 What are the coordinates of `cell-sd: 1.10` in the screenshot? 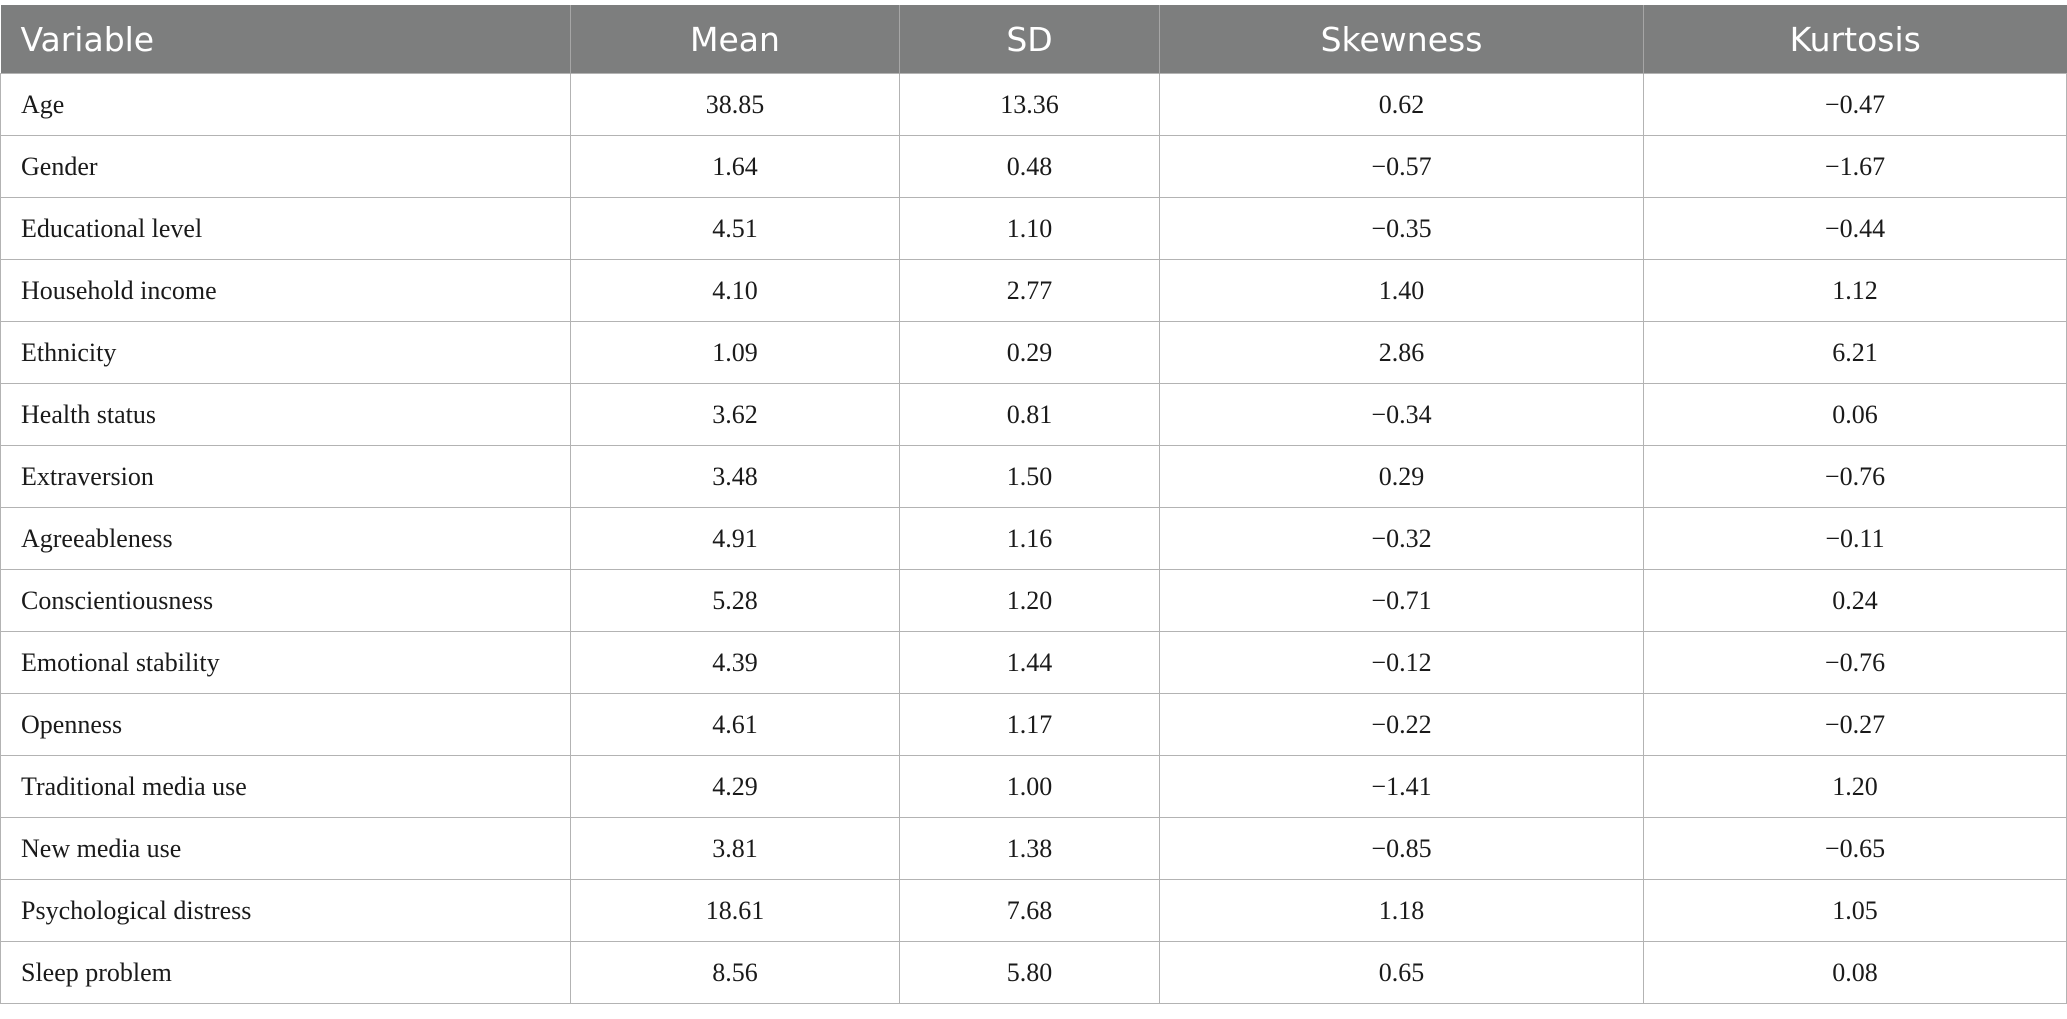 It's located at (1029, 228).